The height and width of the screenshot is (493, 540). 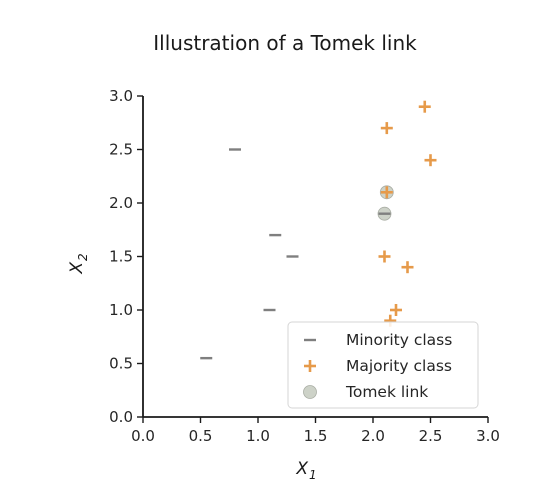 What do you see at coordinates (316, 436) in the screenshot?
I see `x-tick-label: 1.5` at bounding box center [316, 436].